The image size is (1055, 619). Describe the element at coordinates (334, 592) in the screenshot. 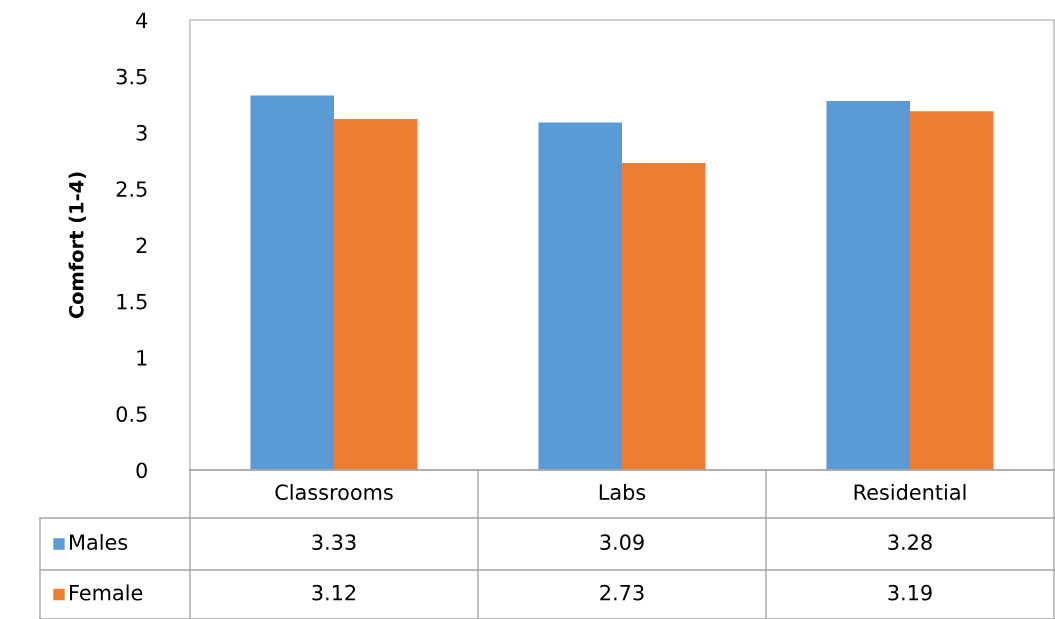

I see `data-label: 3.12` at that location.